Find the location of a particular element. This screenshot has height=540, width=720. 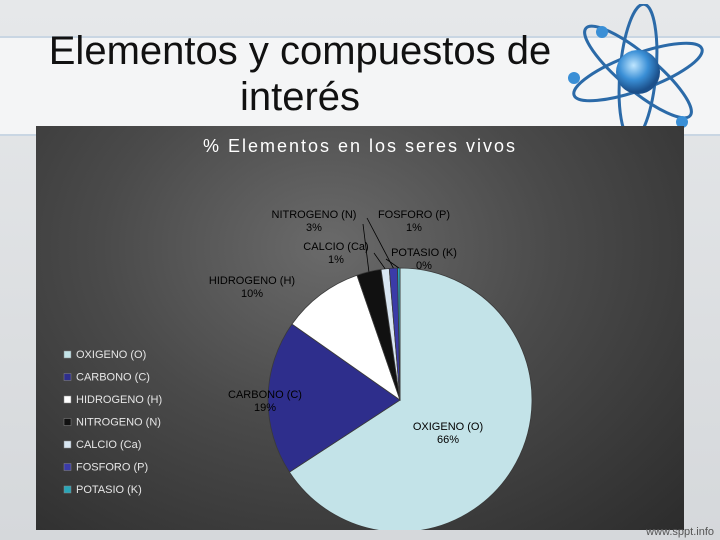

data-label-name-2: HIDROGENO (H) is located at coordinates (252, 281).